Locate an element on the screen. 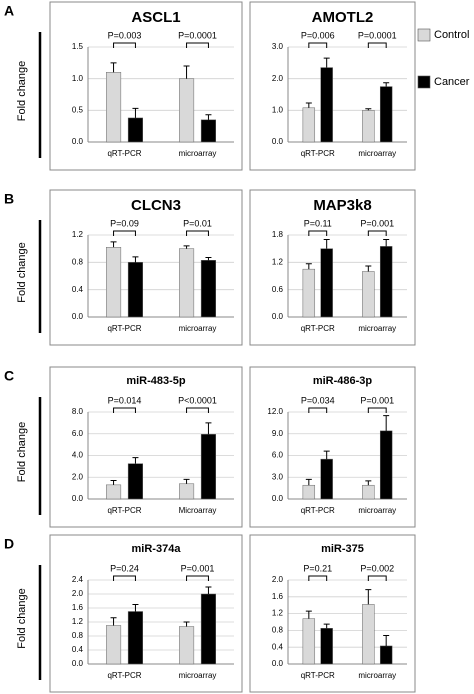  p-value: P=0.0001 is located at coordinates (377, 35).